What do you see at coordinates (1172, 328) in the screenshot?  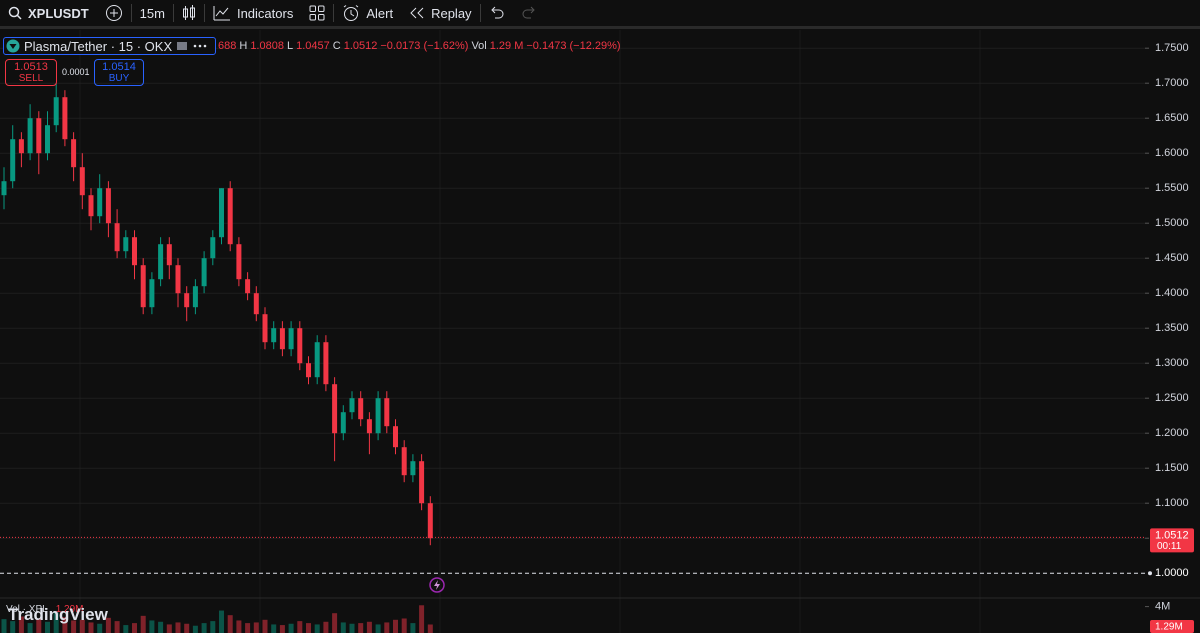 I see `y-tick-label: 1.3500` at bounding box center [1172, 328].